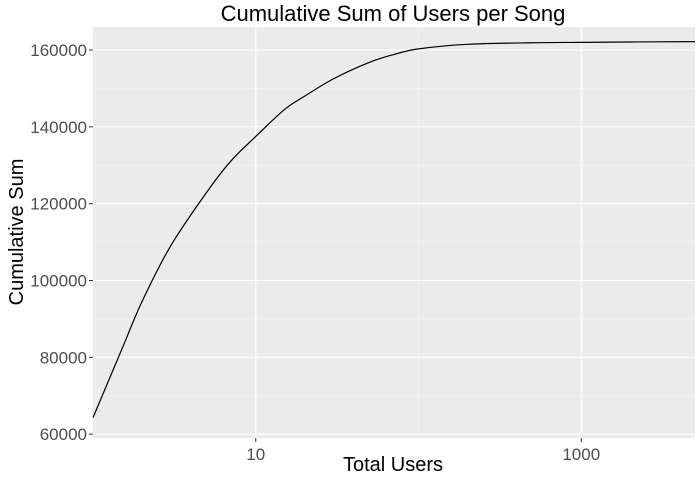 The image size is (700, 485). What do you see at coordinates (58, 50) in the screenshot?
I see `y-tick-label: 160000` at bounding box center [58, 50].